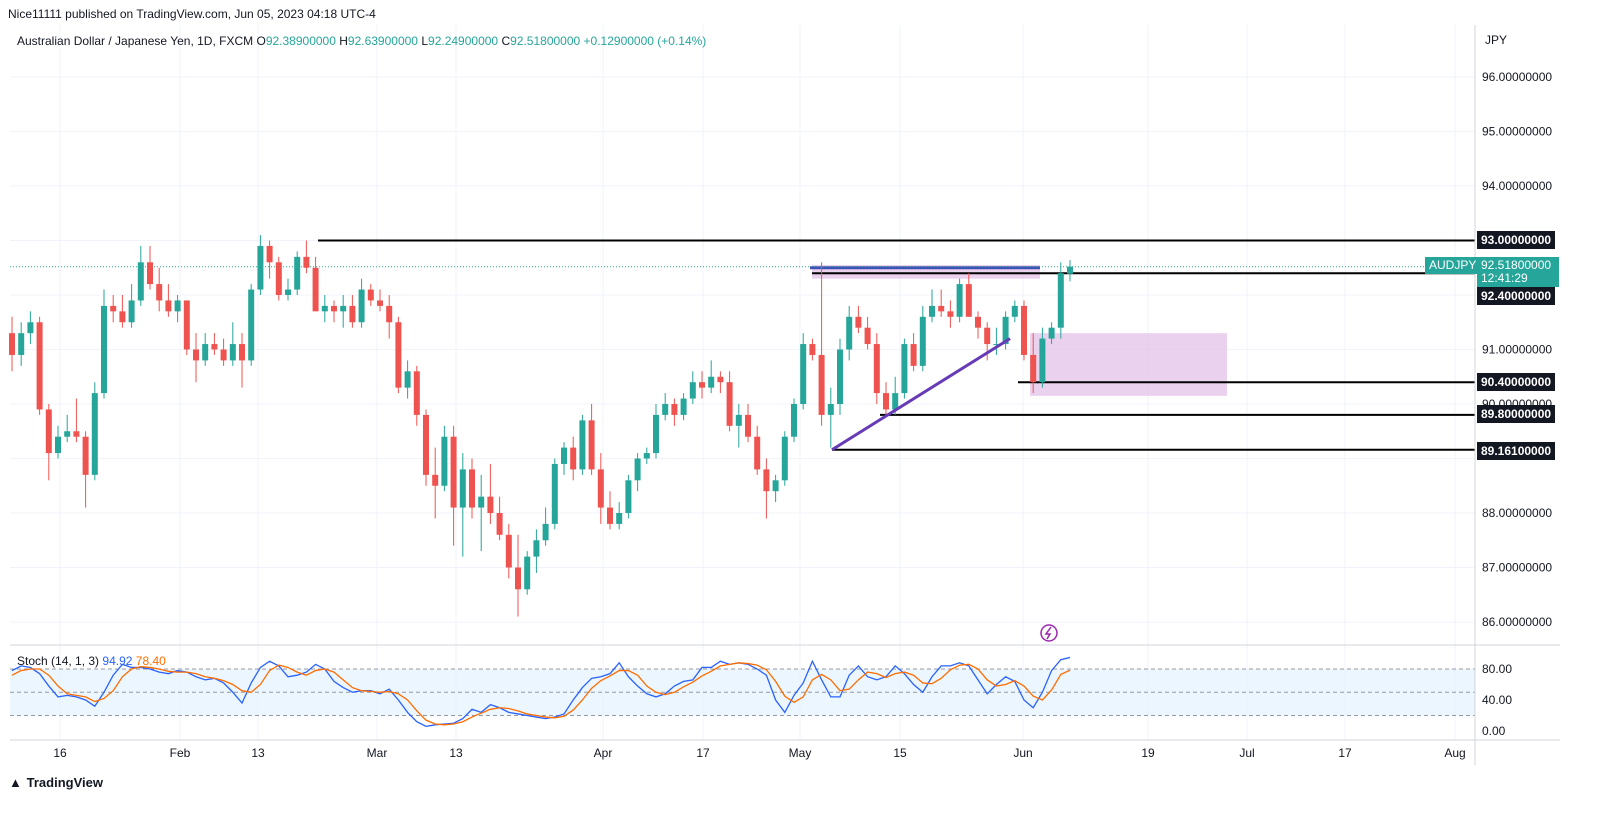 This screenshot has height=827, width=1621. Describe the element at coordinates (150, 661) in the screenshot. I see `stoch-d-value: 78.40` at that location.